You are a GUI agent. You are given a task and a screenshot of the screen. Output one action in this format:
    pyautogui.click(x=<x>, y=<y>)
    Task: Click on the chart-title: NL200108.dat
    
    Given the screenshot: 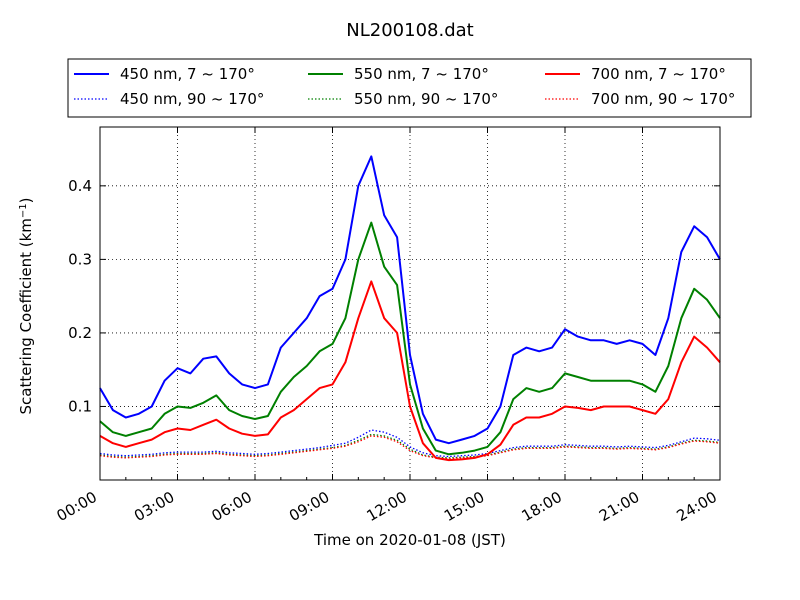 What is the action you would take?
    pyautogui.click(x=409, y=30)
    